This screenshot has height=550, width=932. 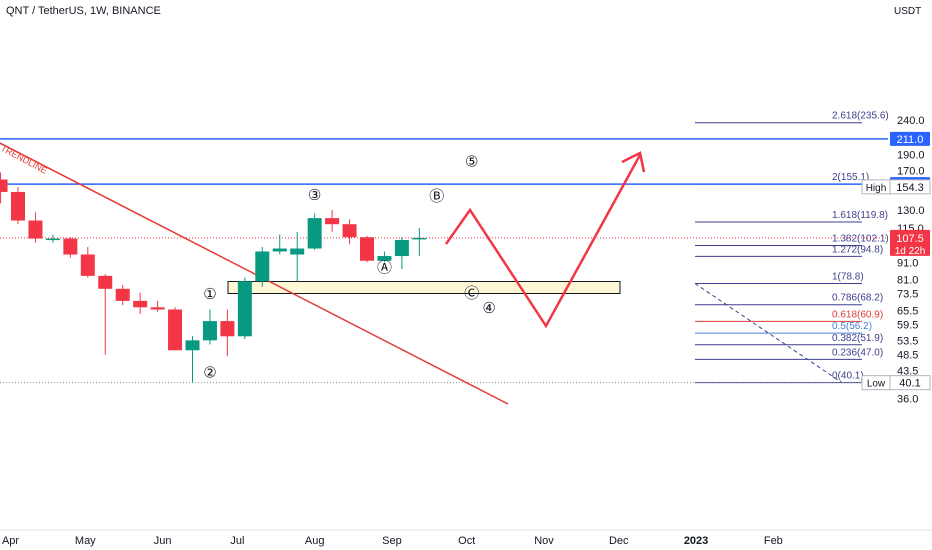 What do you see at coordinates (907, 372) in the screenshot?
I see `y-axis-tick-label: 43.5` at bounding box center [907, 372].